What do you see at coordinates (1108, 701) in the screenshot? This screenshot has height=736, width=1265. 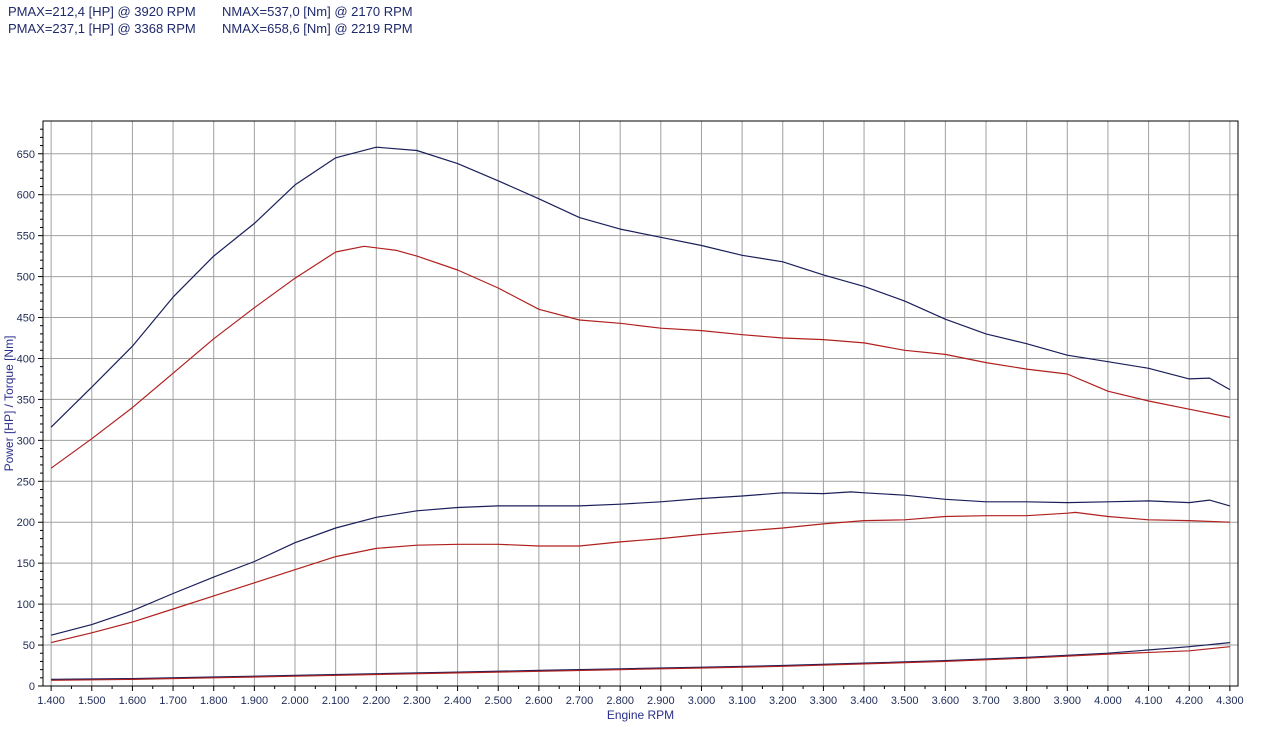 I see `x-tick-label: 4.000` at bounding box center [1108, 701].